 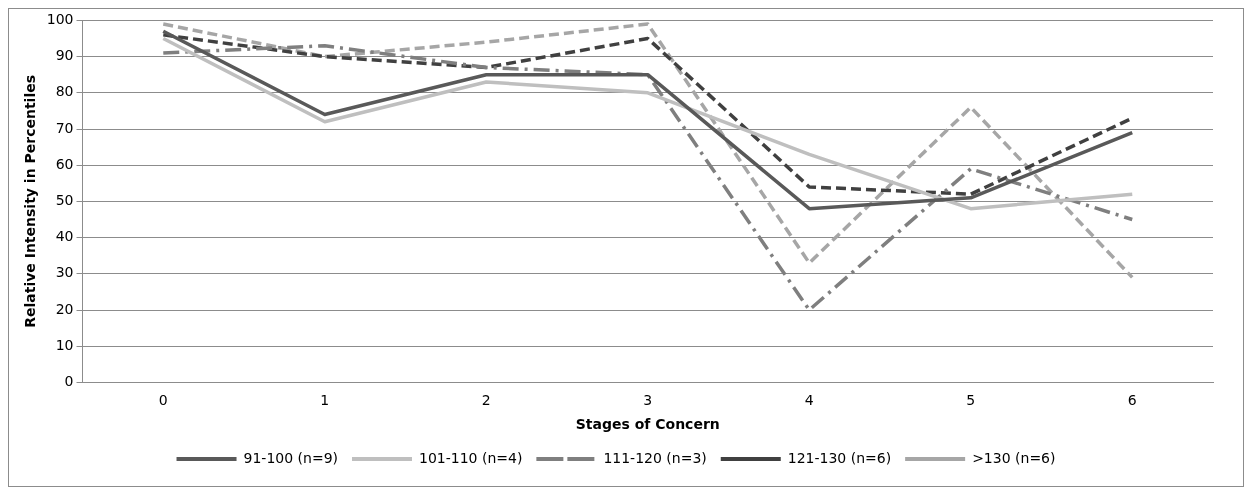 I want to click on legend-label: 121-130 (n=6), so click(x=839, y=457).